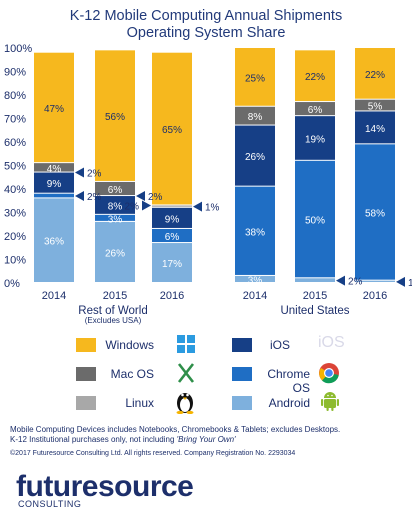 Image resolution: width=412 pixels, height=513 pixels. I want to click on legend-label-linux: Linux, so click(139, 403).